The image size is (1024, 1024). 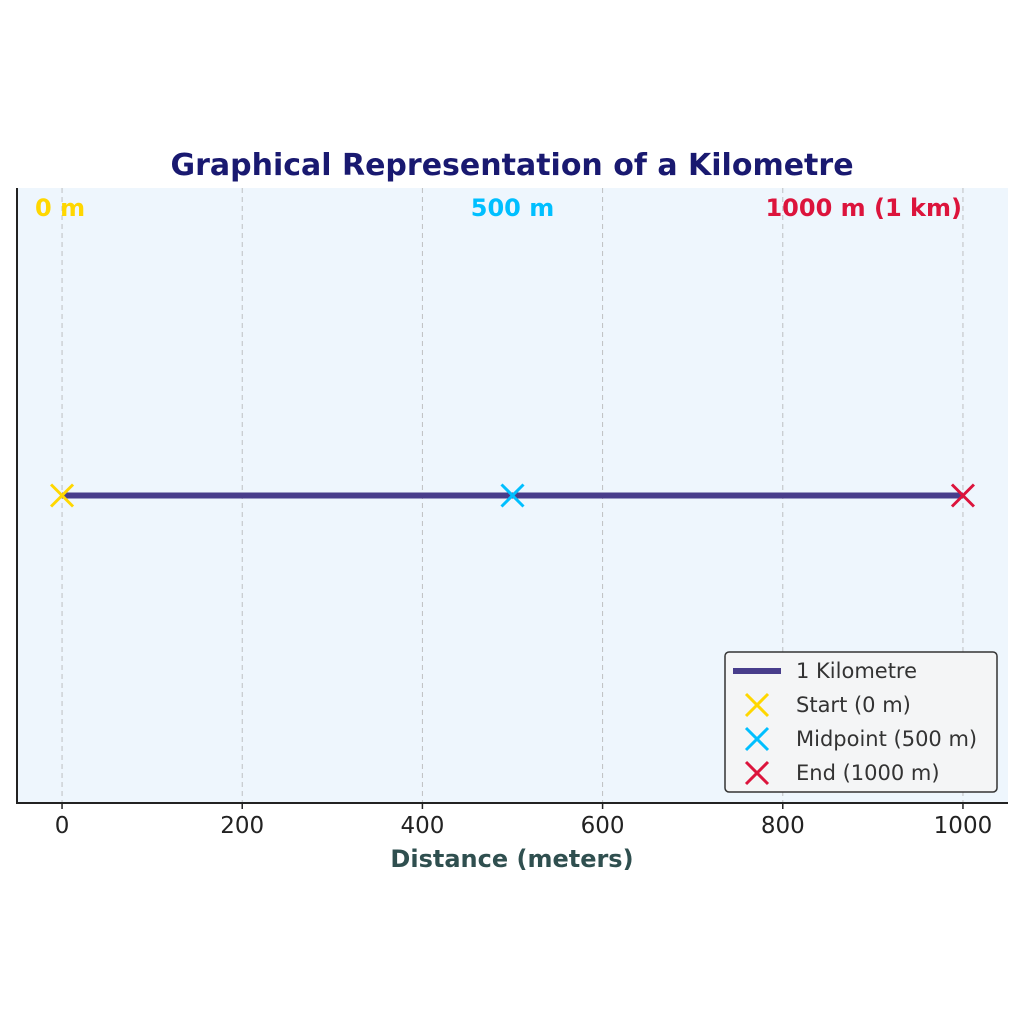 I want to click on legend-label: 1 Kilometre, so click(x=856, y=671).